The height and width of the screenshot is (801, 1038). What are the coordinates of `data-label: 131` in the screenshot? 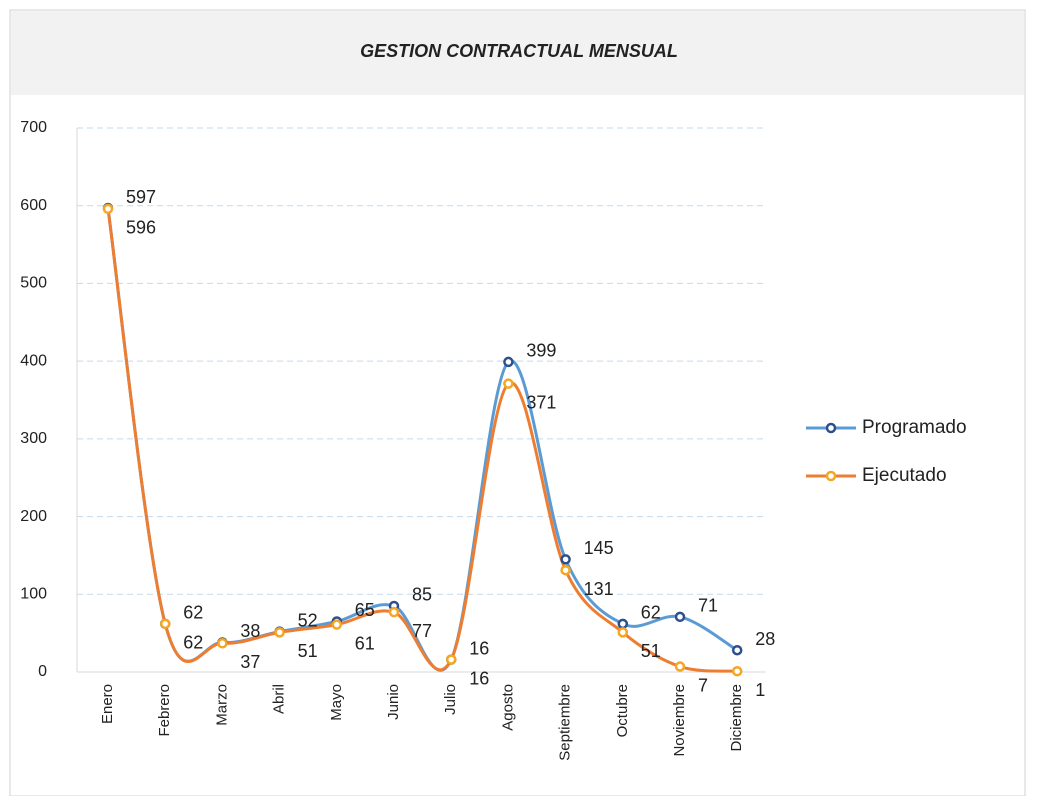 It's located at (599, 589).